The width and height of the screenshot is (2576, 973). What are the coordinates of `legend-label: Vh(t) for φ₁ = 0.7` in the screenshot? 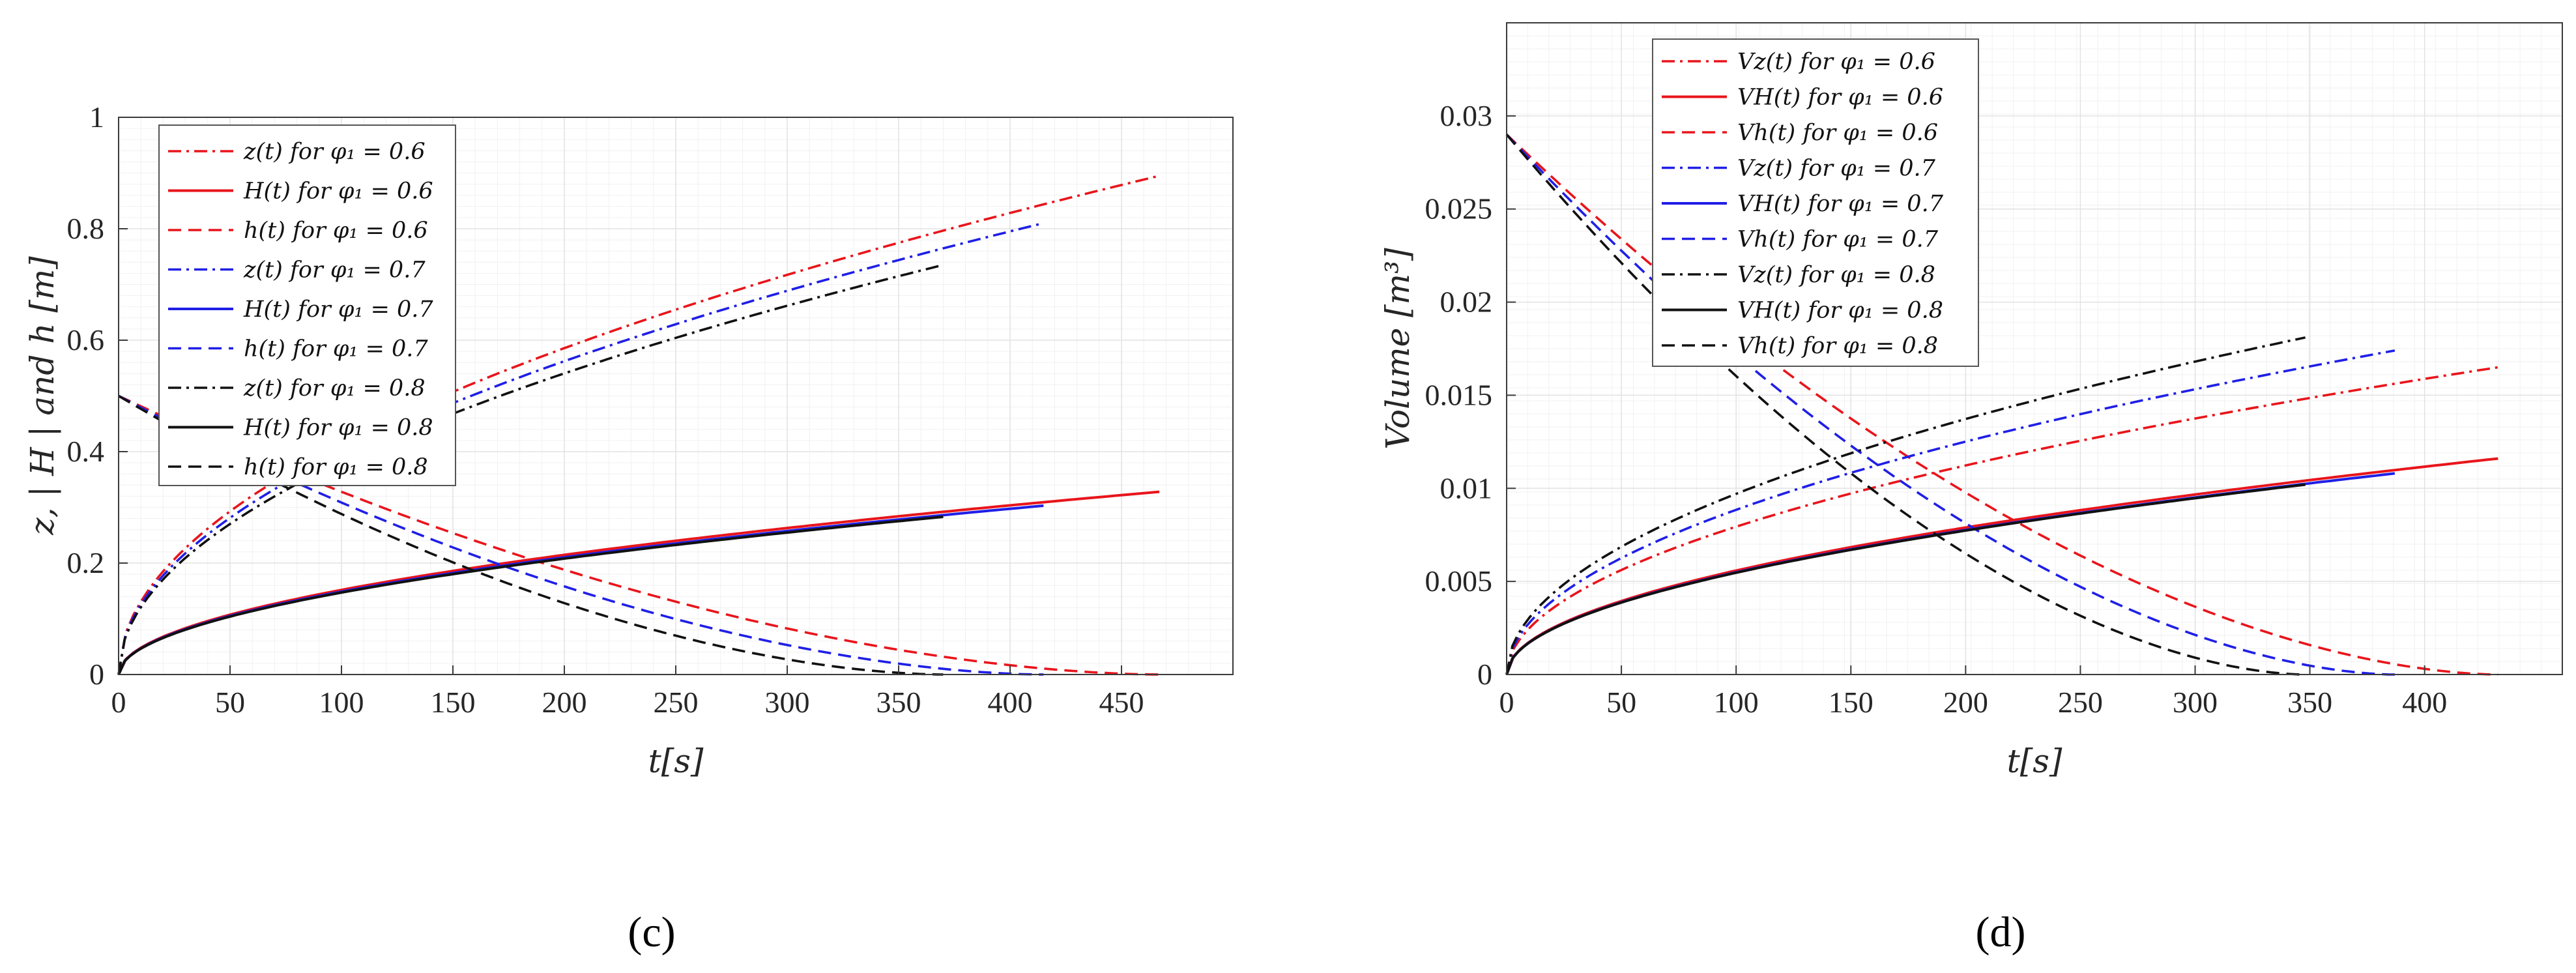 It's located at (1838, 240).